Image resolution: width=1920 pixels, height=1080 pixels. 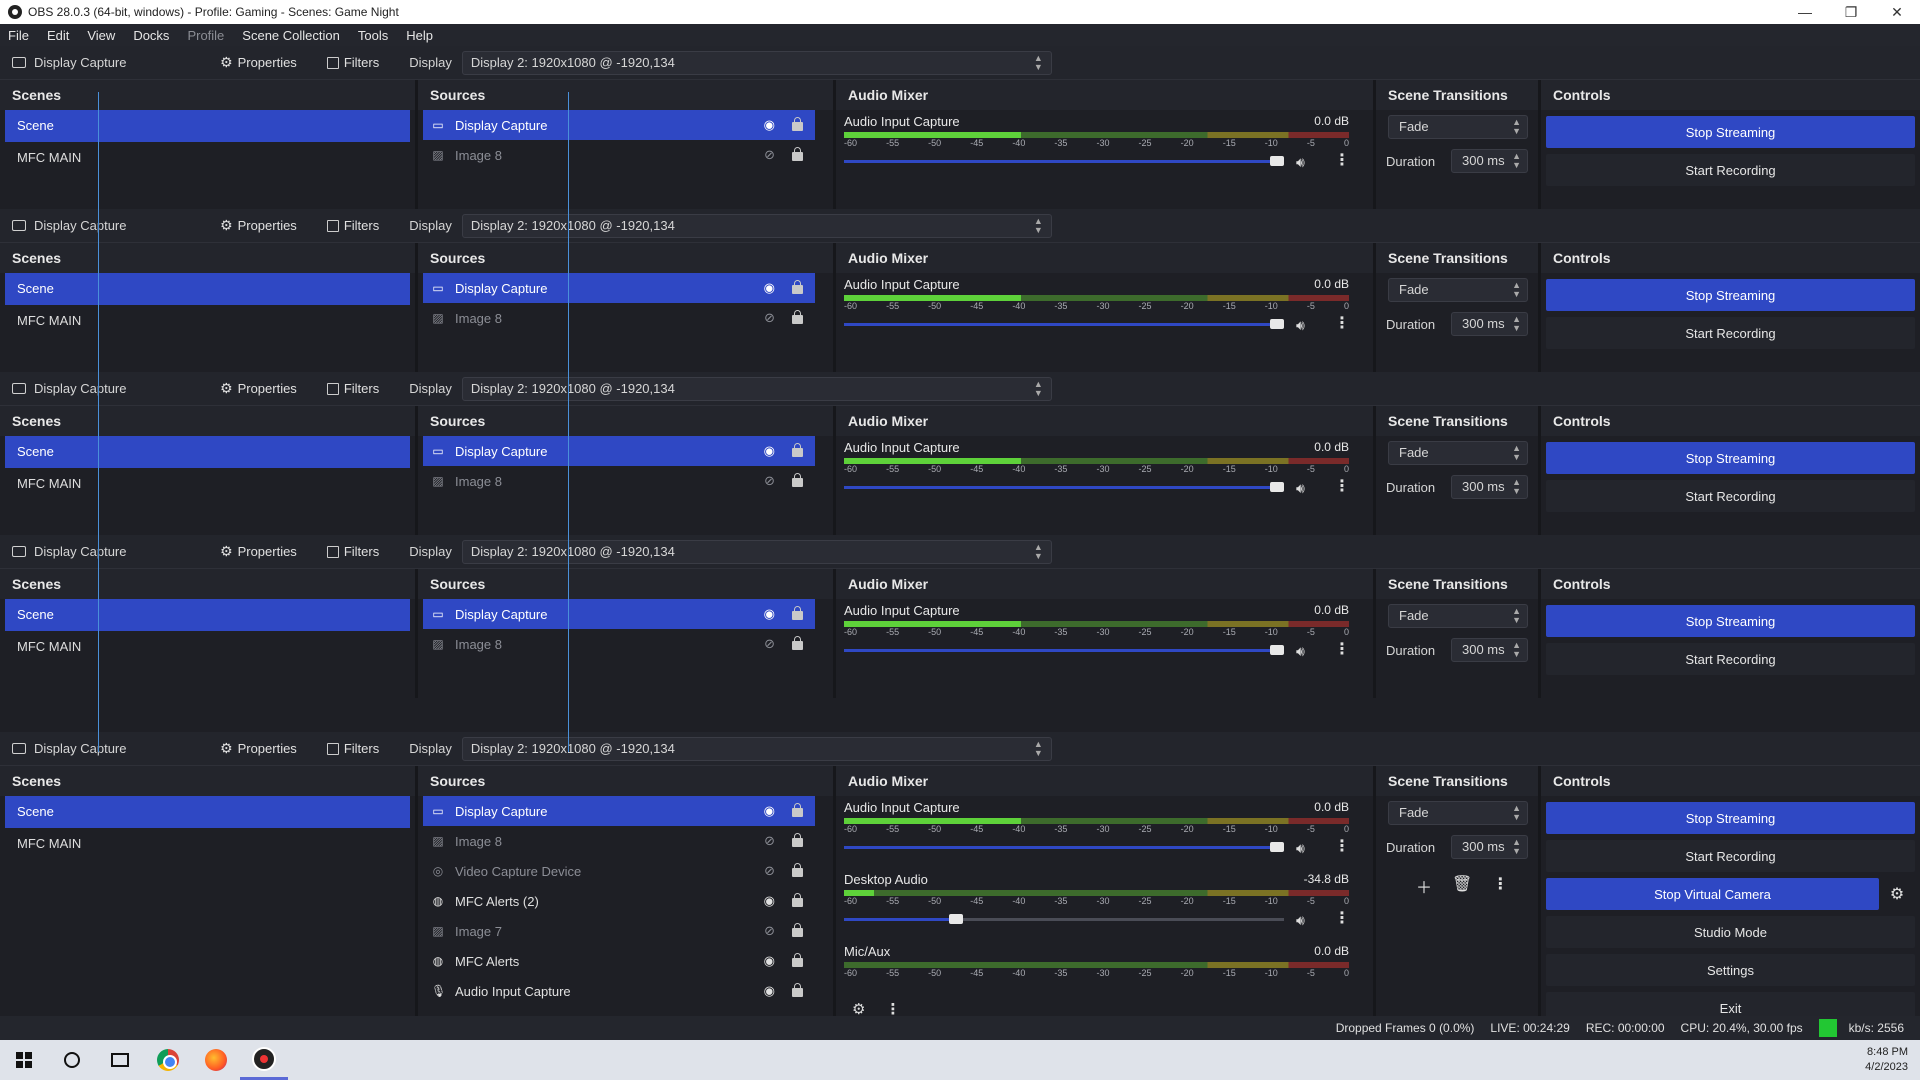 What do you see at coordinates (168, 1060) in the screenshot?
I see `chrome-taskbar-button` at bounding box center [168, 1060].